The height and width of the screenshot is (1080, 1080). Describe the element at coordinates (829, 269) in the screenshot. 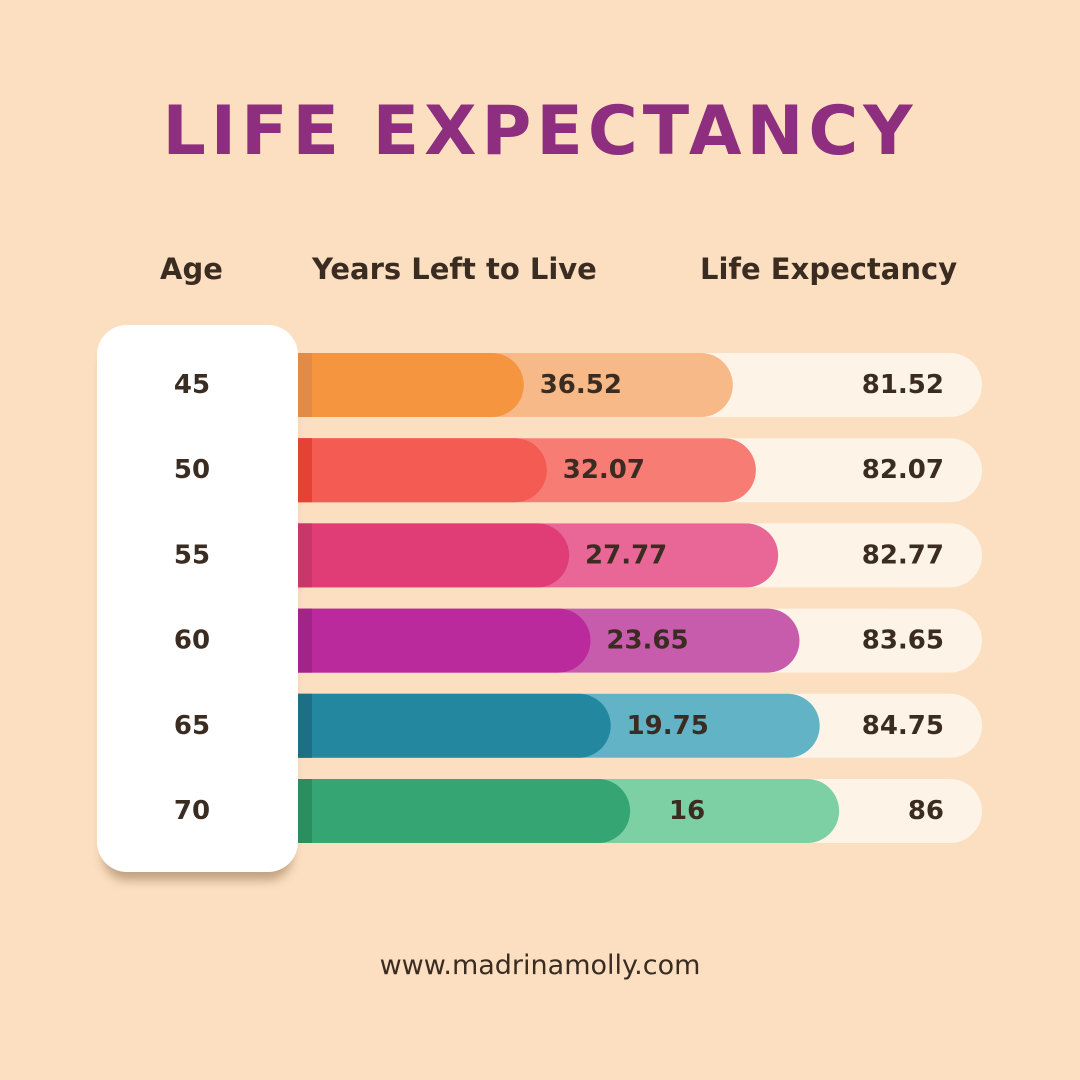

I see `life-expectancy-column-header: Life Expectancy` at that location.